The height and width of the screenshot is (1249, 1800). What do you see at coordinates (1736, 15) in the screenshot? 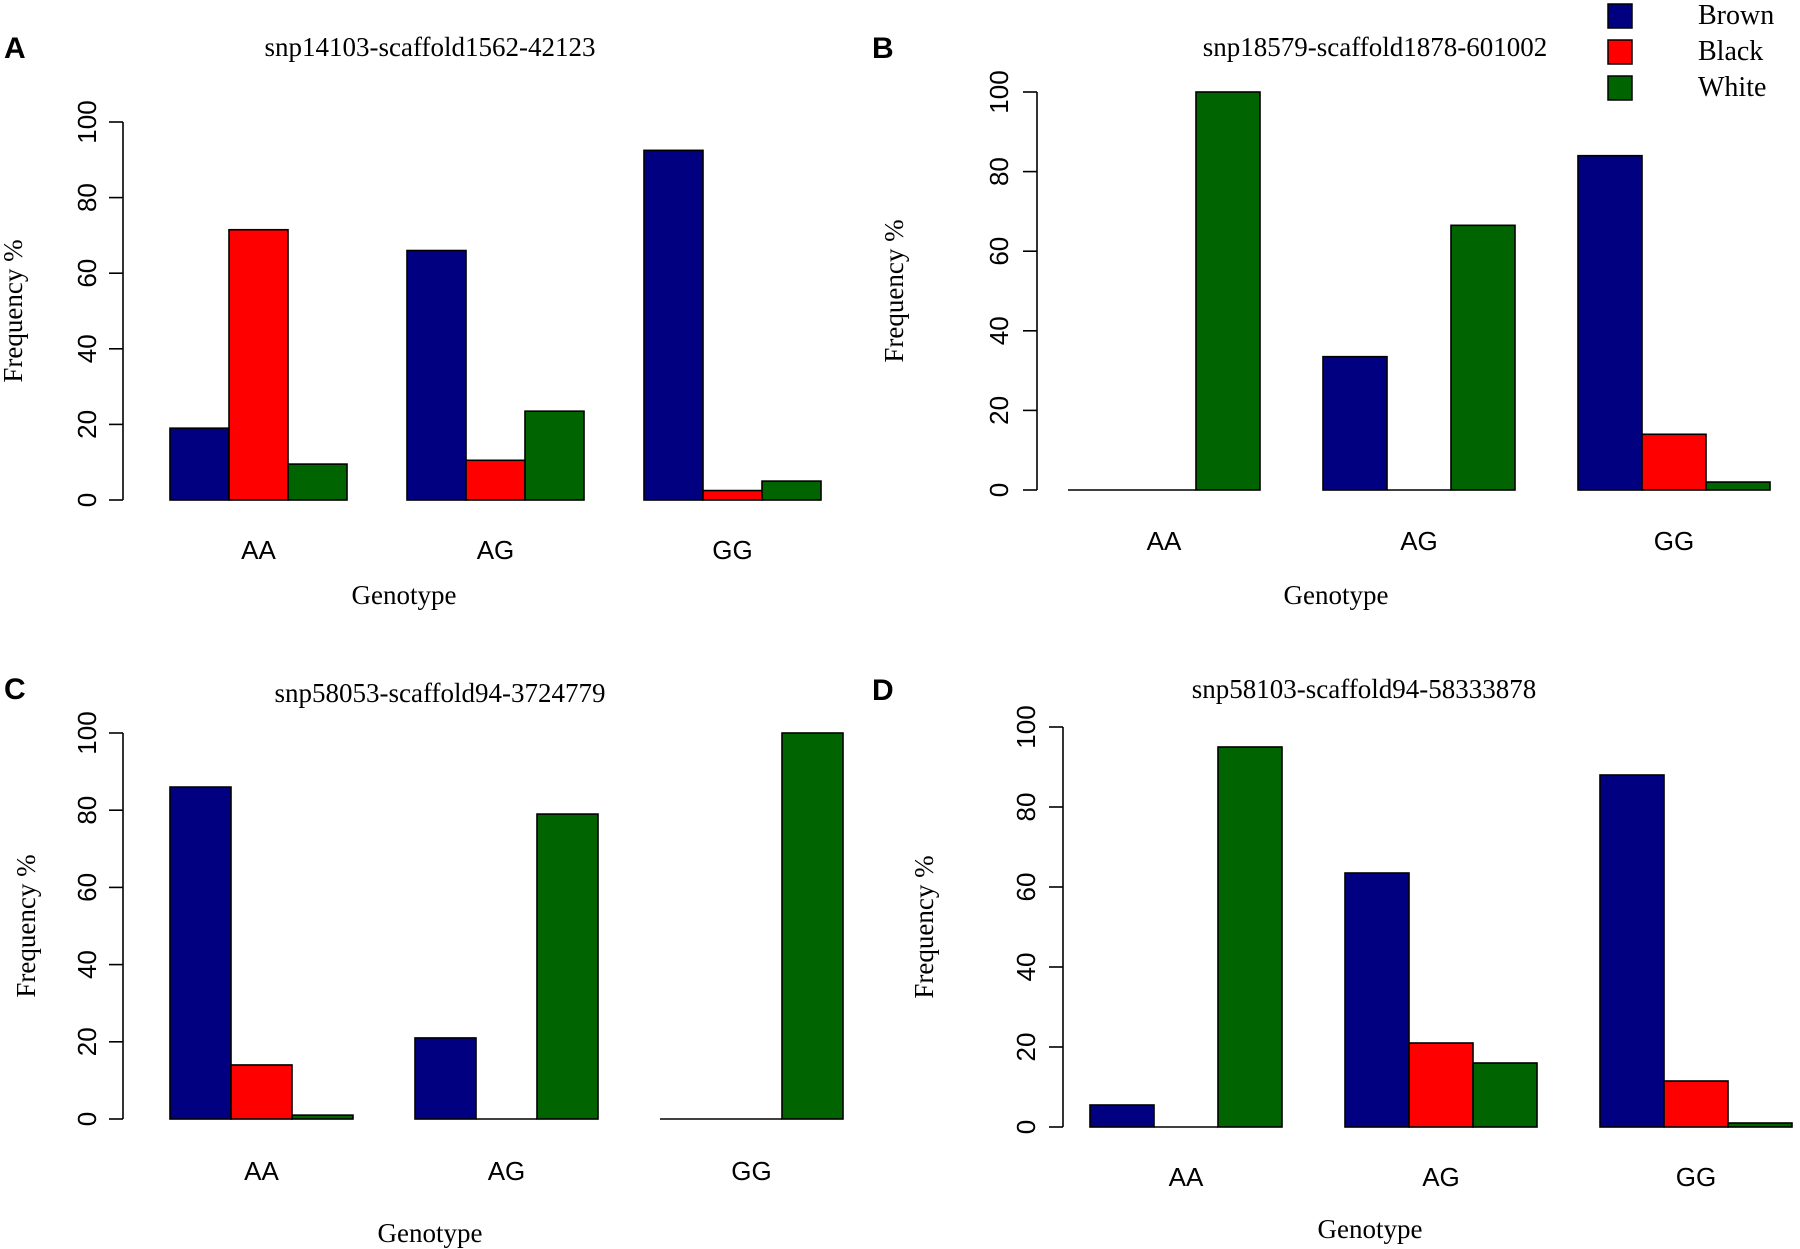
I see `legend-label-brown: Brown` at bounding box center [1736, 15].